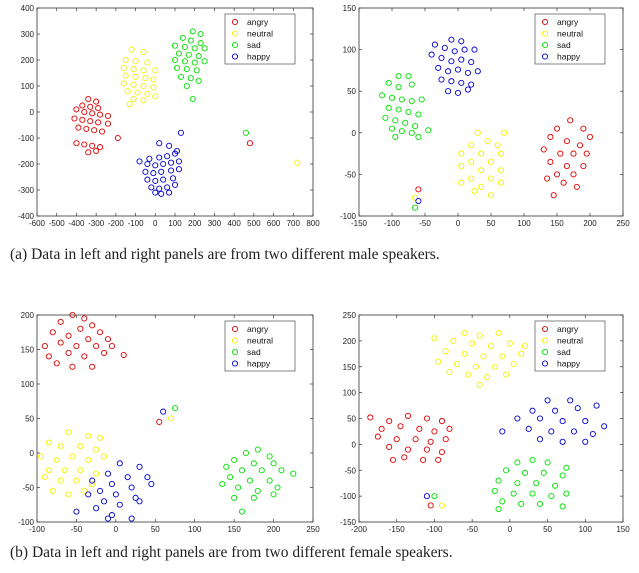 The width and height of the screenshot is (639, 573). What do you see at coordinates (524, 223) in the screenshot?
I see `x-tick-label: 100` at bounding box center [524, 223].